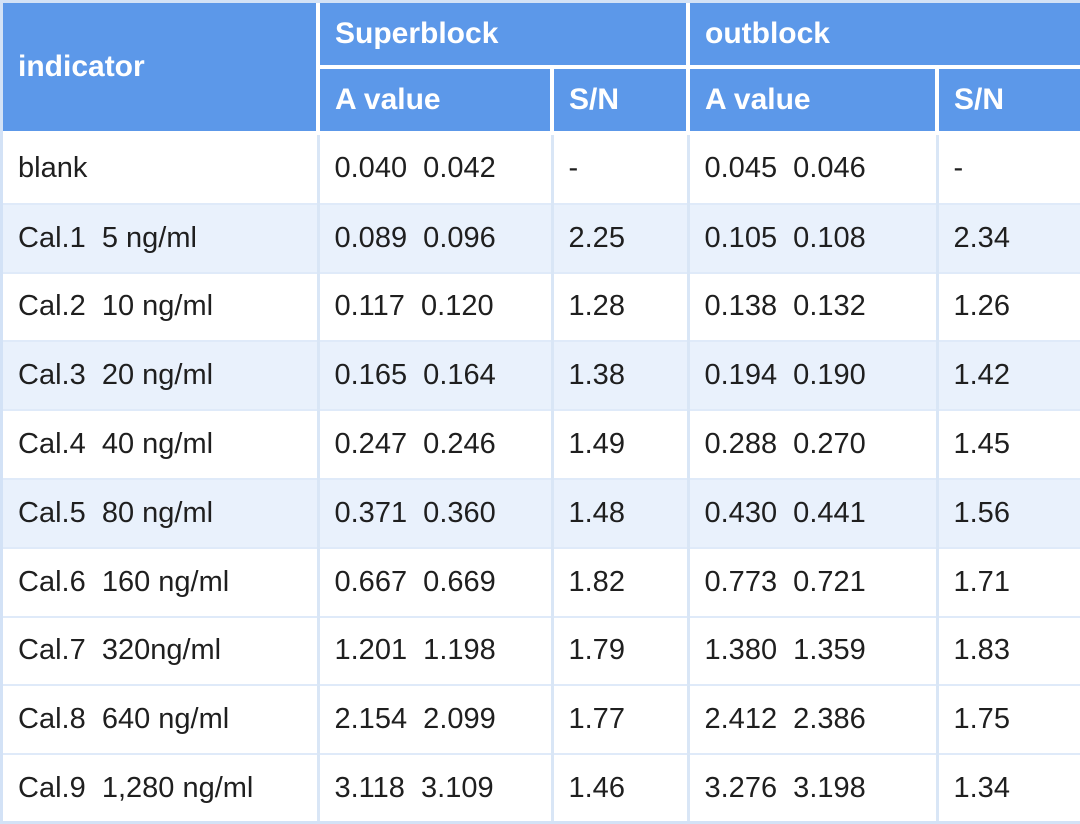  I want to click on superblock-a-cell: 0.667 0.669, so click(436, 582).